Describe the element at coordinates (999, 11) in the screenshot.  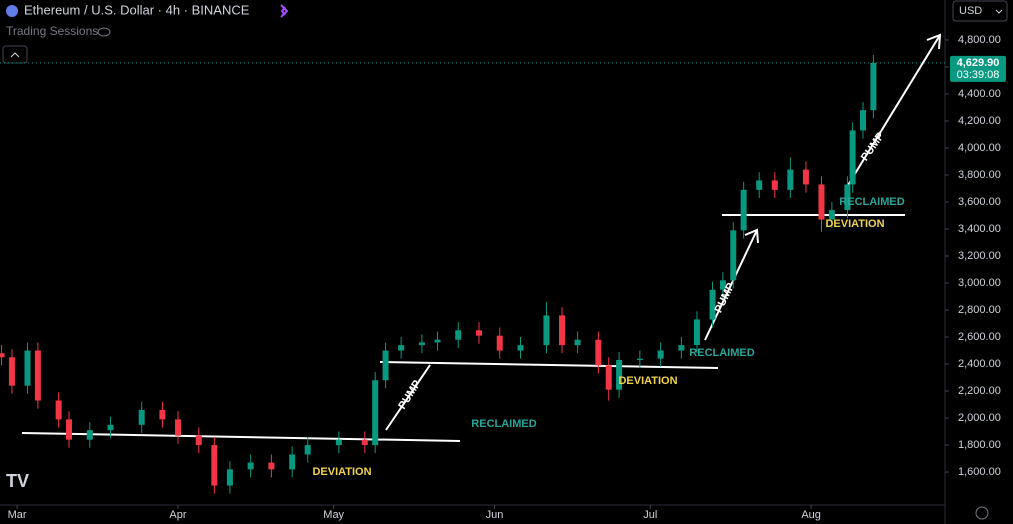
I see `currency-caret` at that location.